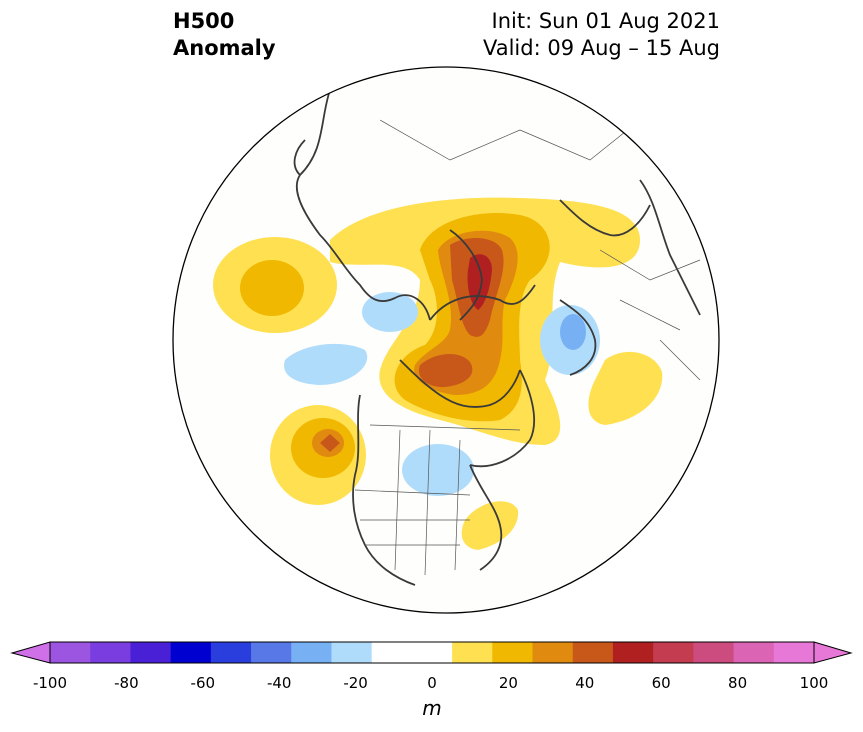 The width and height of the screenshot is (863, 732). I want to click on init-date: Init: Sun 01 Aug 2021, so click(605, 21).